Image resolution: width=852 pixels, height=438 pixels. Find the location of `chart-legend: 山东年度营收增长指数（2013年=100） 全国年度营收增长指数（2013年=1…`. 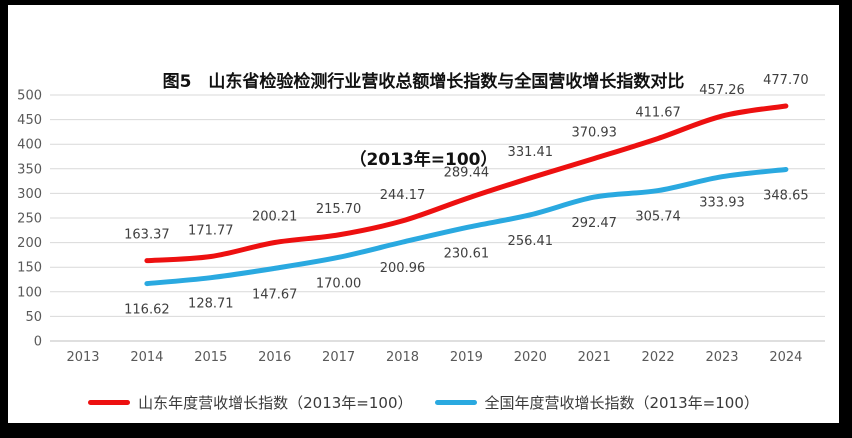

chart-legend: 山东年度营收增长指数（2013年=100） 全国年度营收增长指数（2013年=1… is located at coordinates (423, 402).